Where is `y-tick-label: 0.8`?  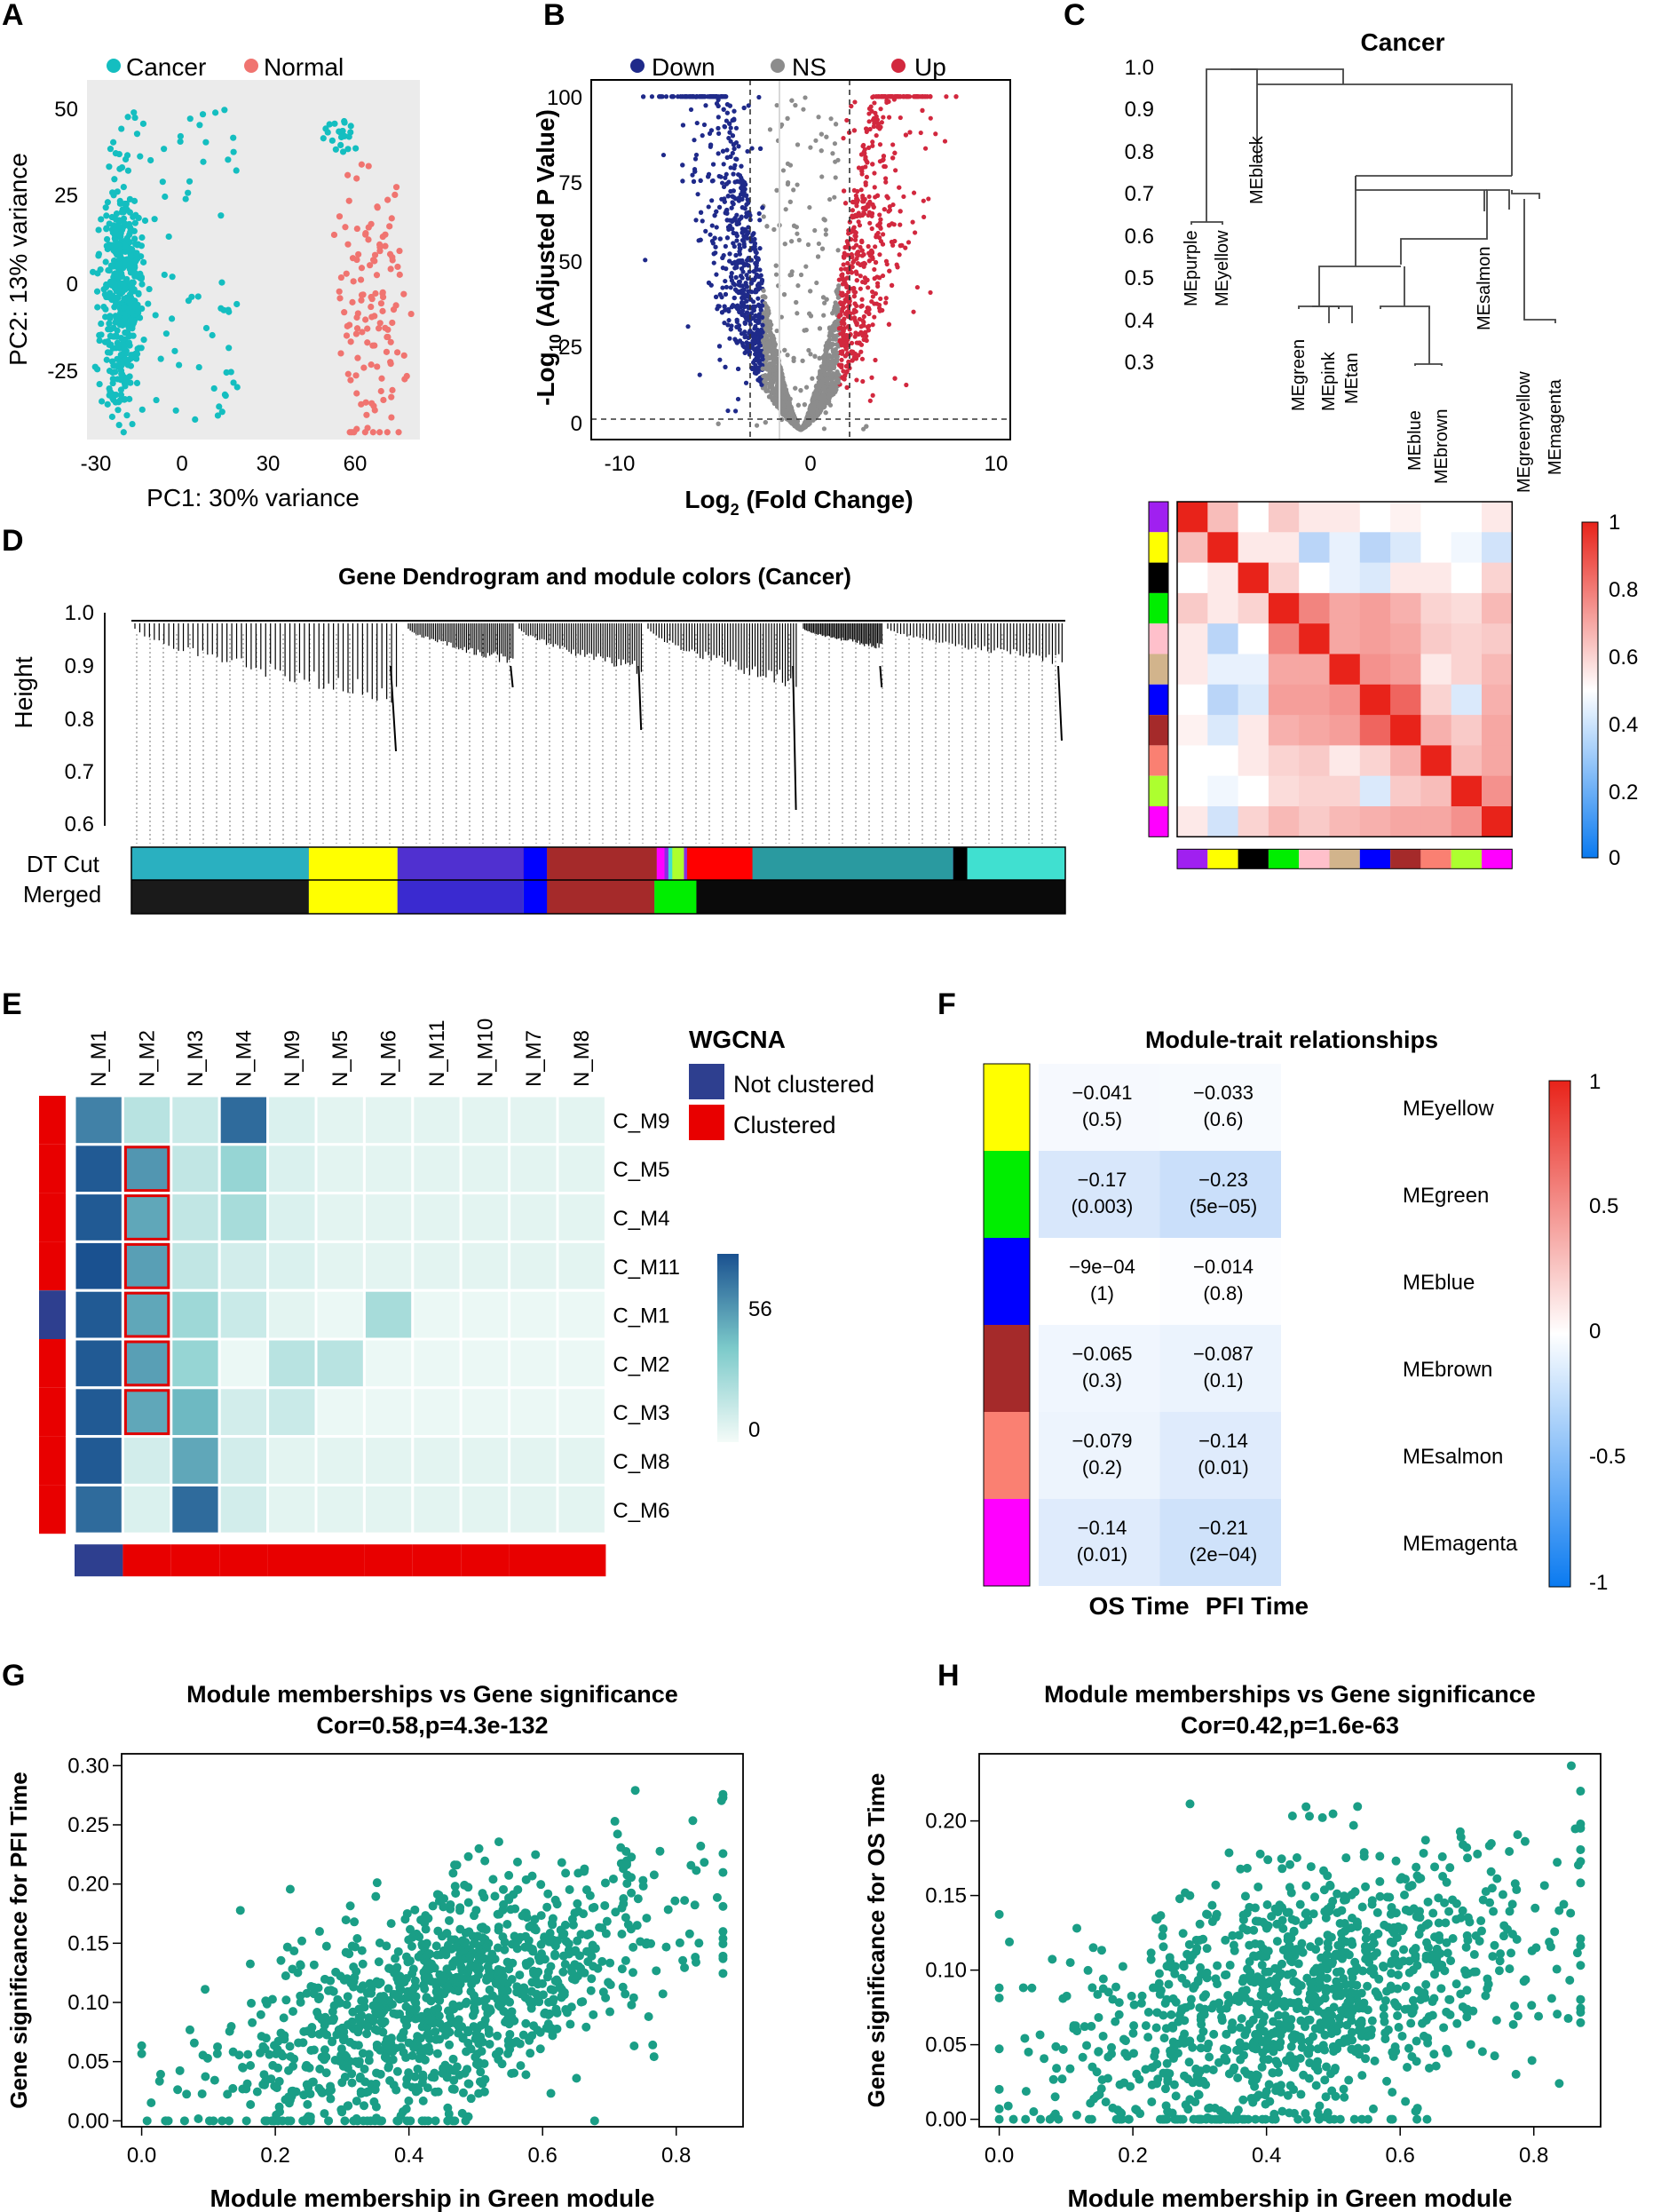 y-tick-label: 0.8 is located at coordinates (1139, 152).